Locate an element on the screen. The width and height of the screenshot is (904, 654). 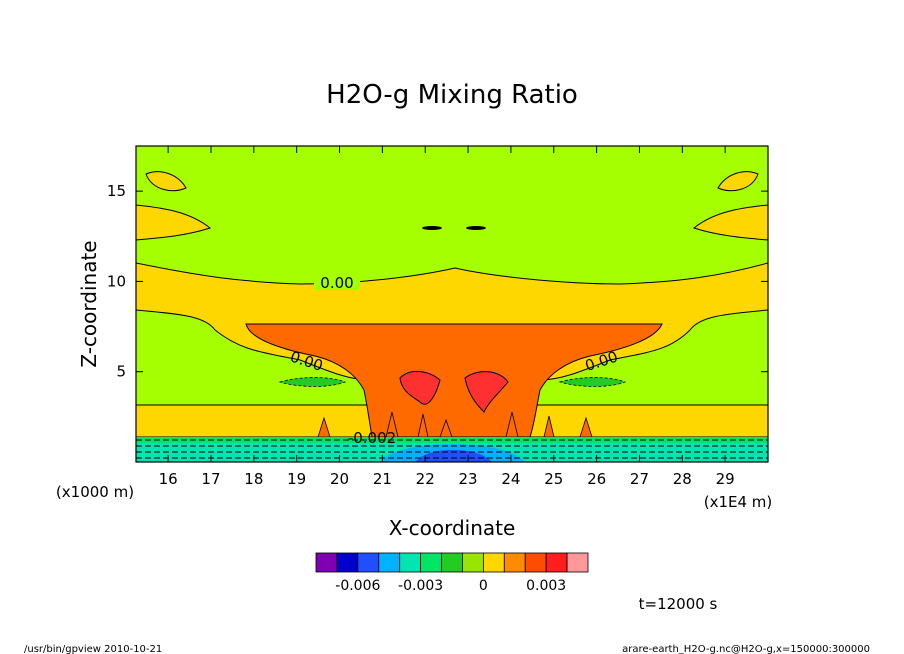
left-lens is located at coordinates (312, 382).